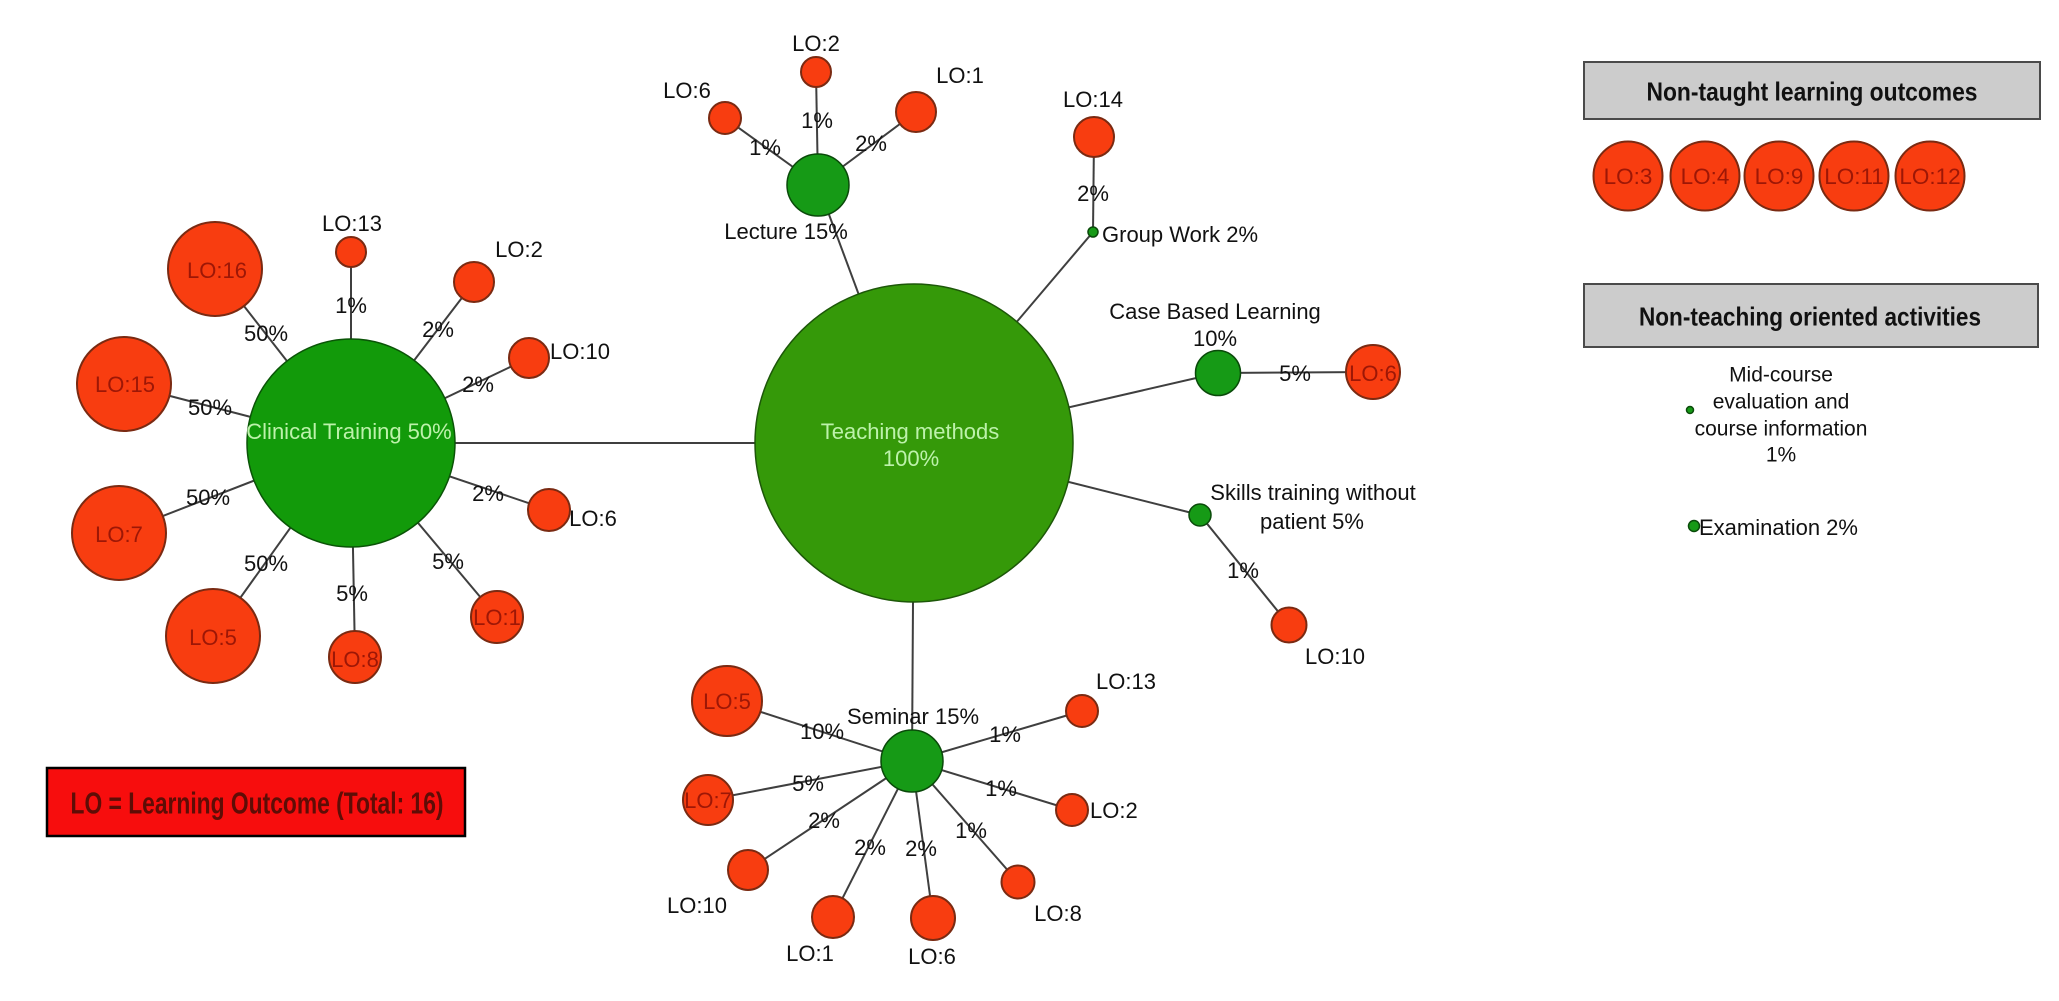 The height and width of the screenshot is (1001, 2059). I want to click on svg-text: LO:12, so click(1929, 176).